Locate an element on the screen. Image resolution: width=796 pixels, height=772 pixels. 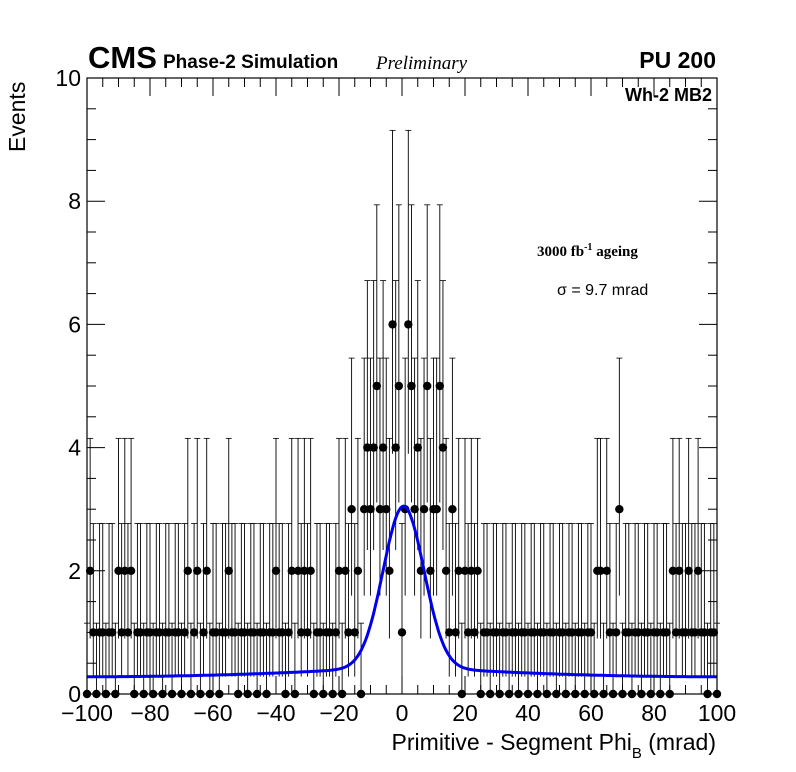
station-label: Wh-2 MB2 is located at coordinates (668, 95).